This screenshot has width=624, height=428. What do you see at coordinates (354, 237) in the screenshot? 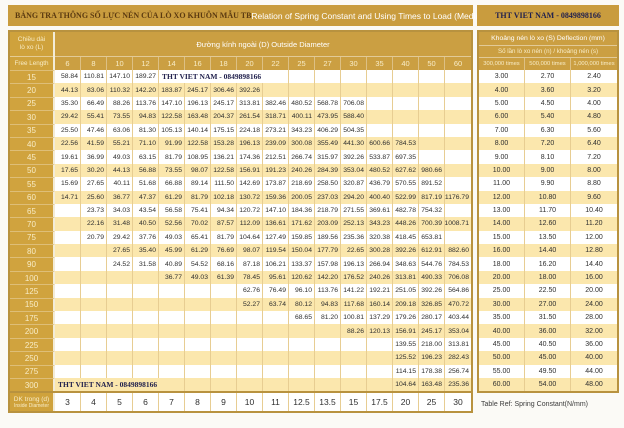
I see `value-cell: 235.36` at bounding box center [354, 237].